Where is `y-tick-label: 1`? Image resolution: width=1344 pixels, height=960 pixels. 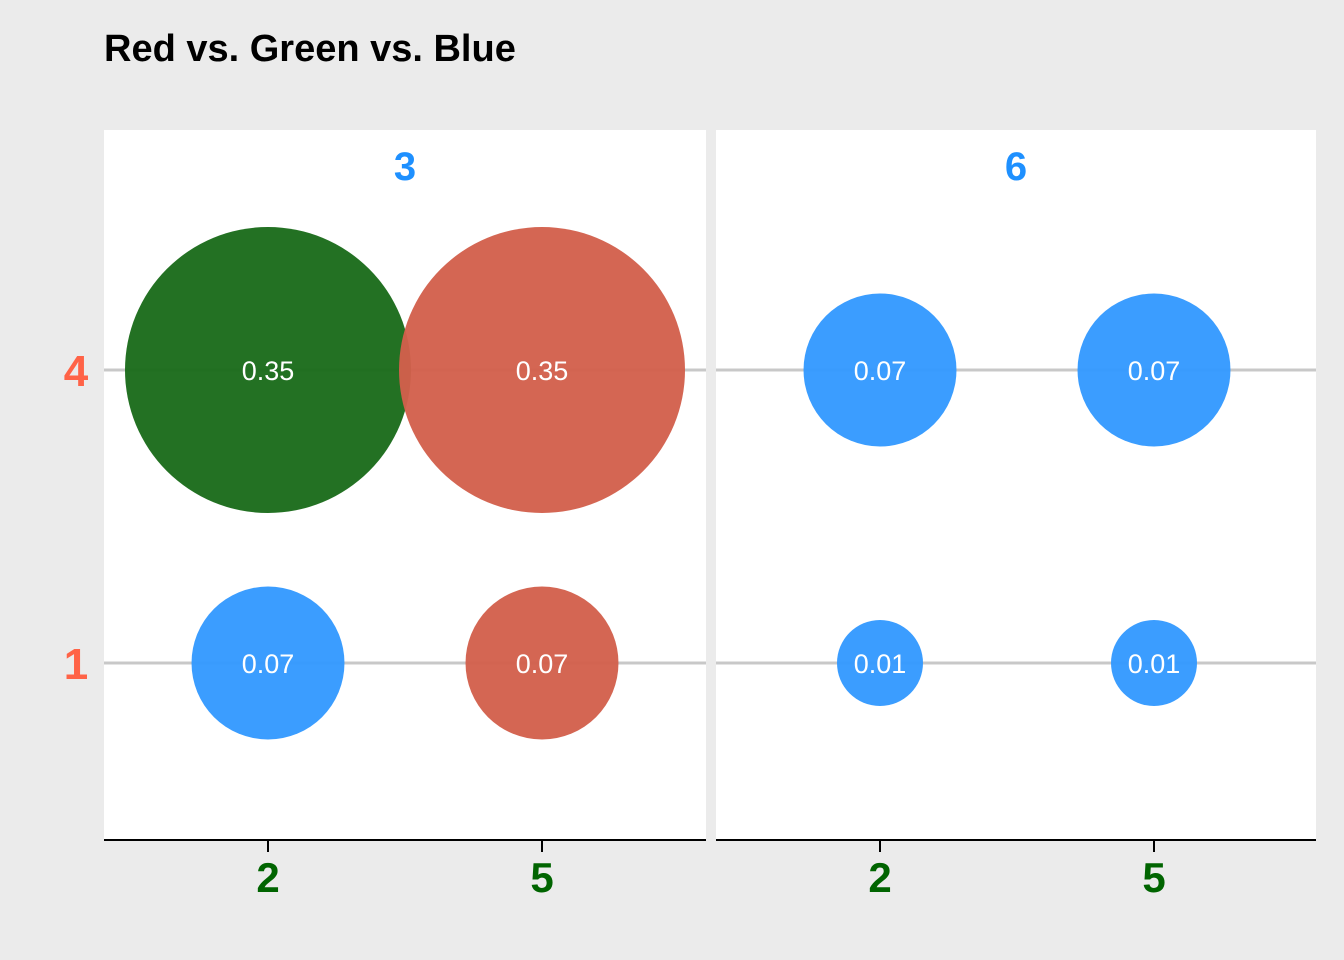 y-tick-label: 1 is located at coordinates (76, 664).